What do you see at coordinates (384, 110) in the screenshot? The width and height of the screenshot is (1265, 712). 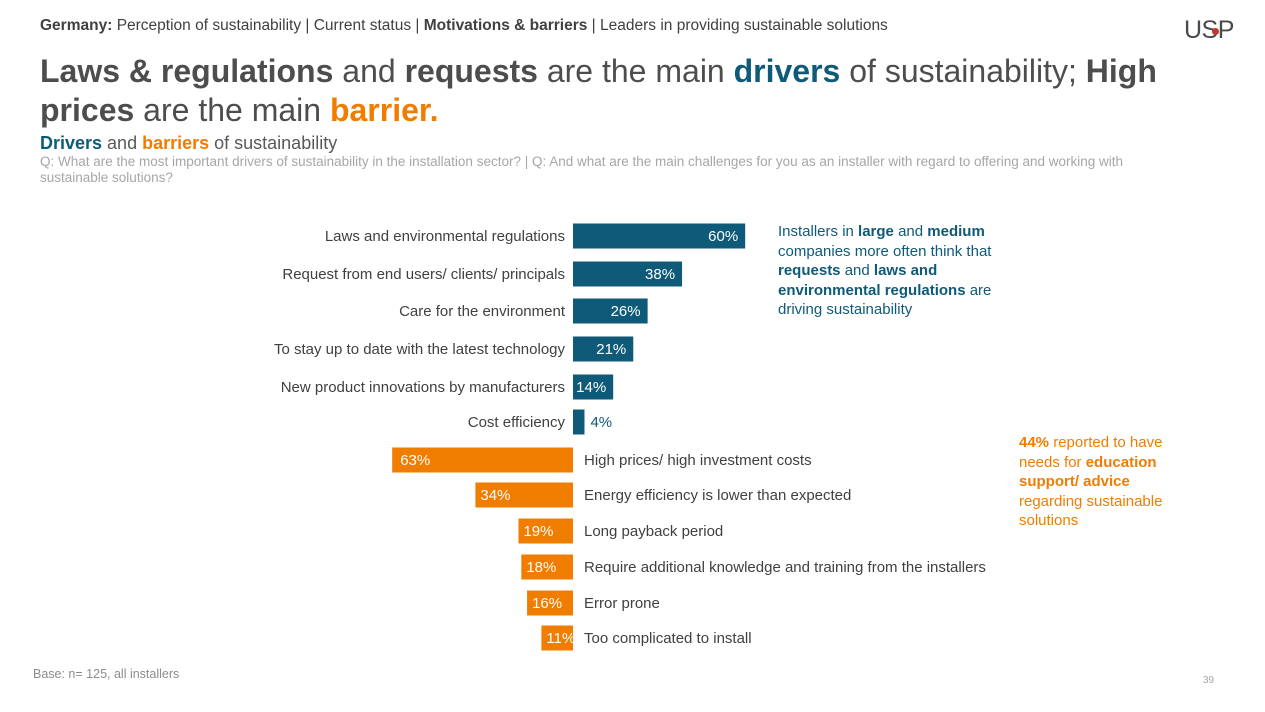 I see `title-barrier: barrier.` at bounding box center [384, 110].